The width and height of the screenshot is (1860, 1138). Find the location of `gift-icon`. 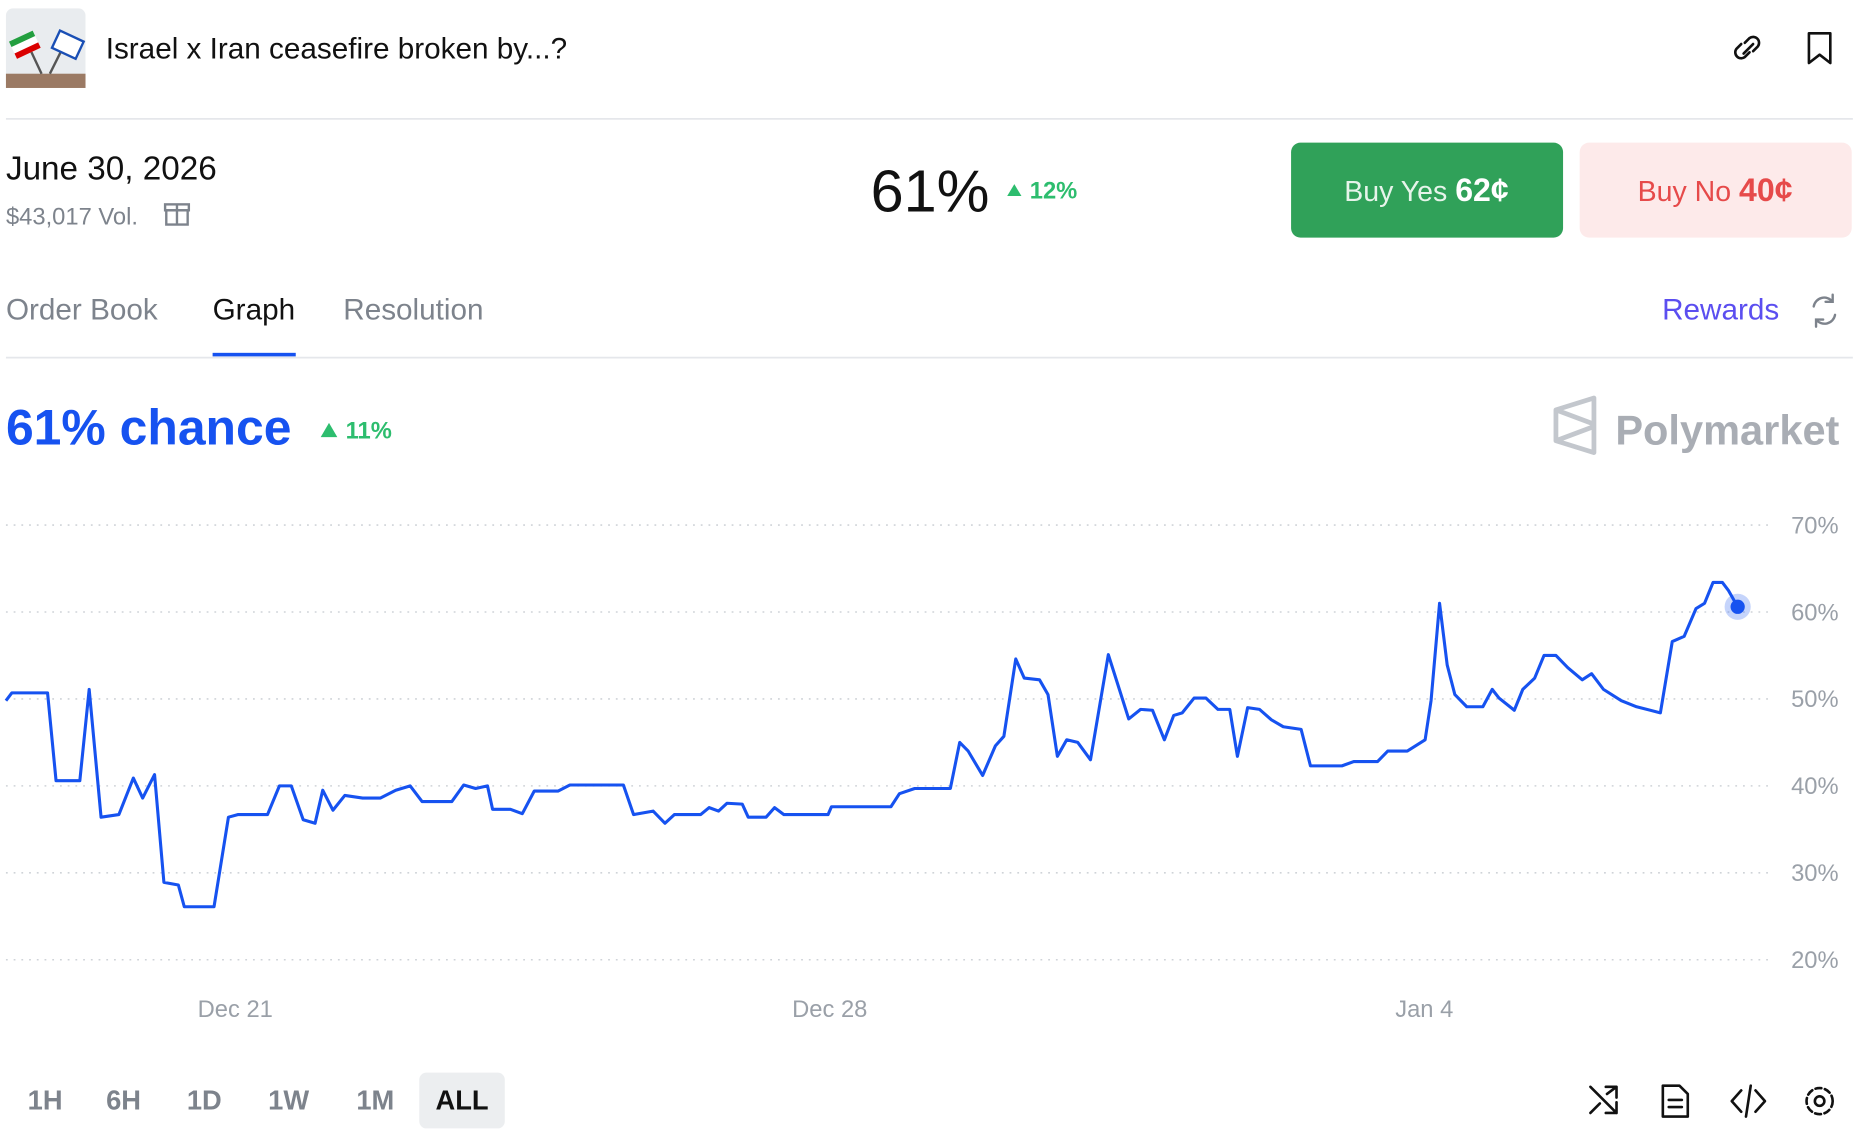

gift-icon is located at coordinates (177, 214).